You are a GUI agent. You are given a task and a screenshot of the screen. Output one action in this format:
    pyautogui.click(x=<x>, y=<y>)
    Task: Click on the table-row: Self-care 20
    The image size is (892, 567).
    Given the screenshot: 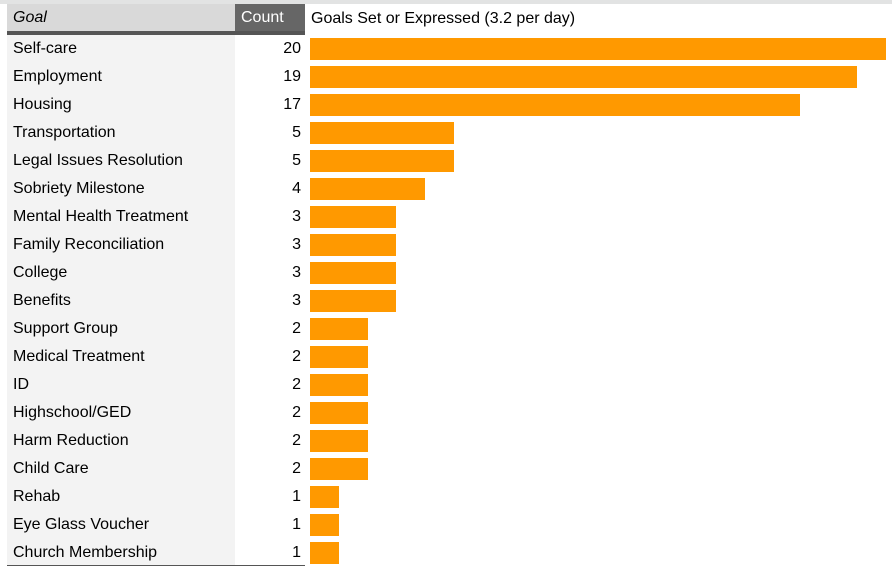 What is the action you would take?
    pyautogui.click(x=449, y=49)
    